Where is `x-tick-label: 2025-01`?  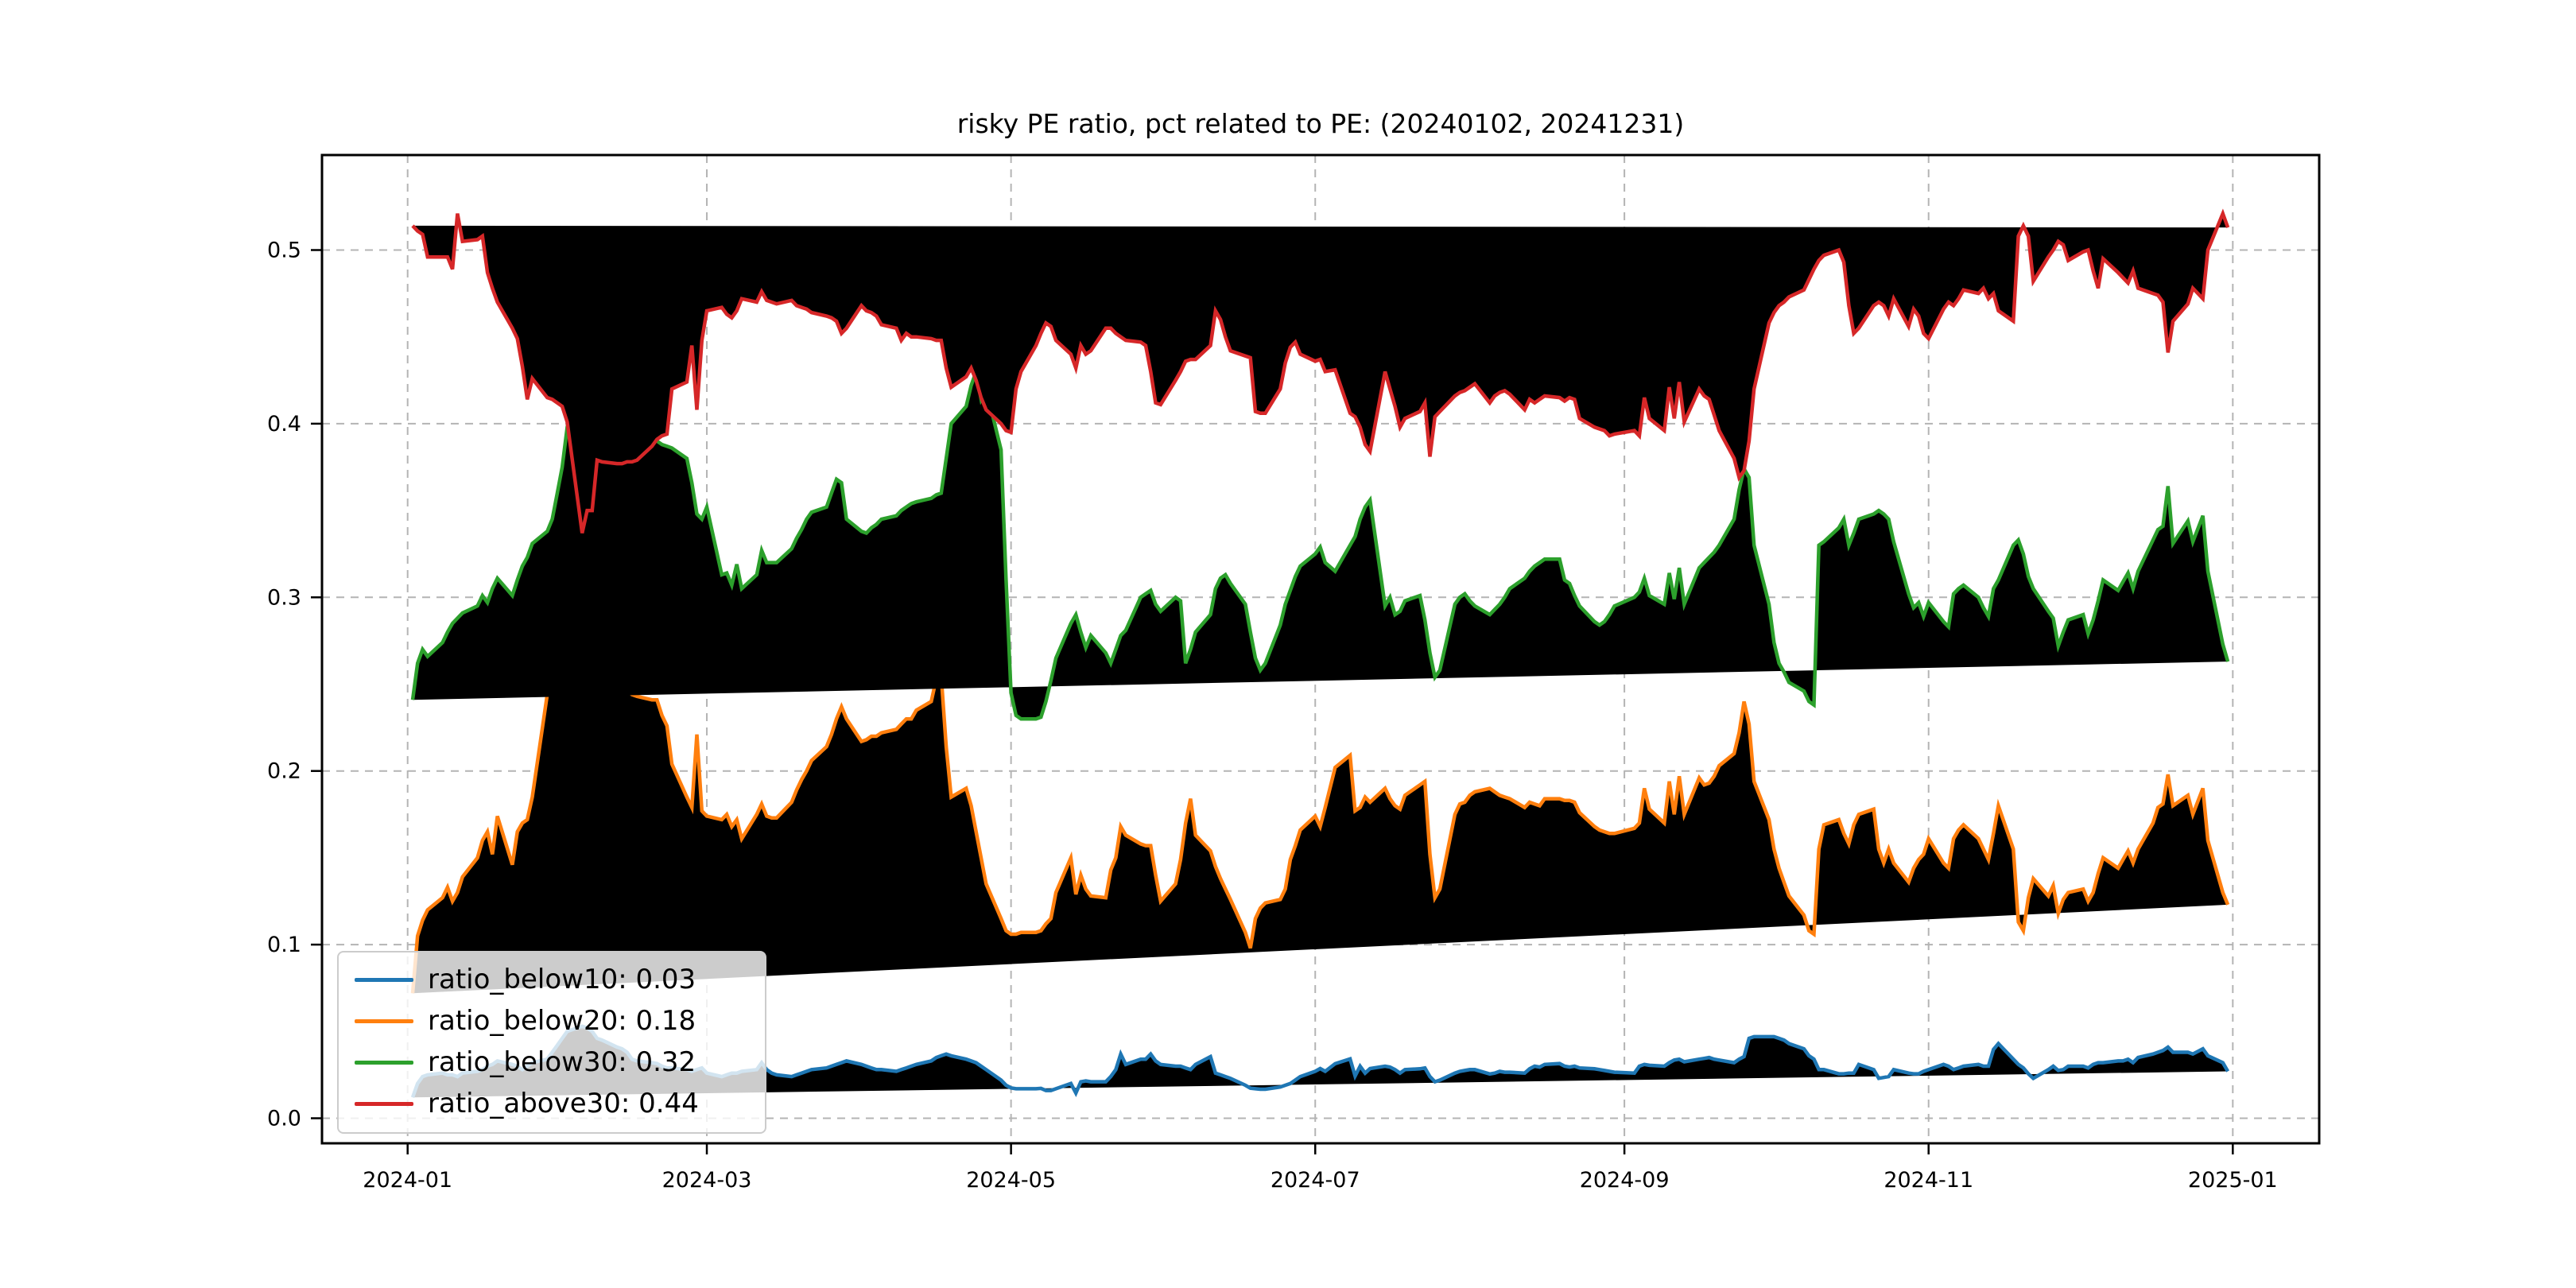
x-tick-label: 2025-01 is located at coordinates (2233, 1180).